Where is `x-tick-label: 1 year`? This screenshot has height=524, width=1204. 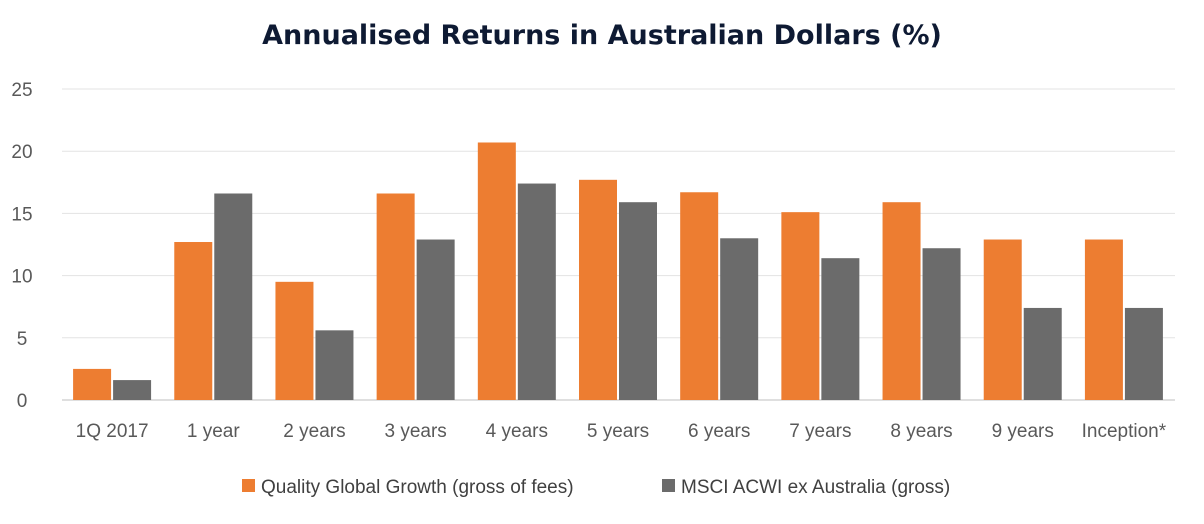
x-tick-label: 1 year is located at coordinates (213, 431).